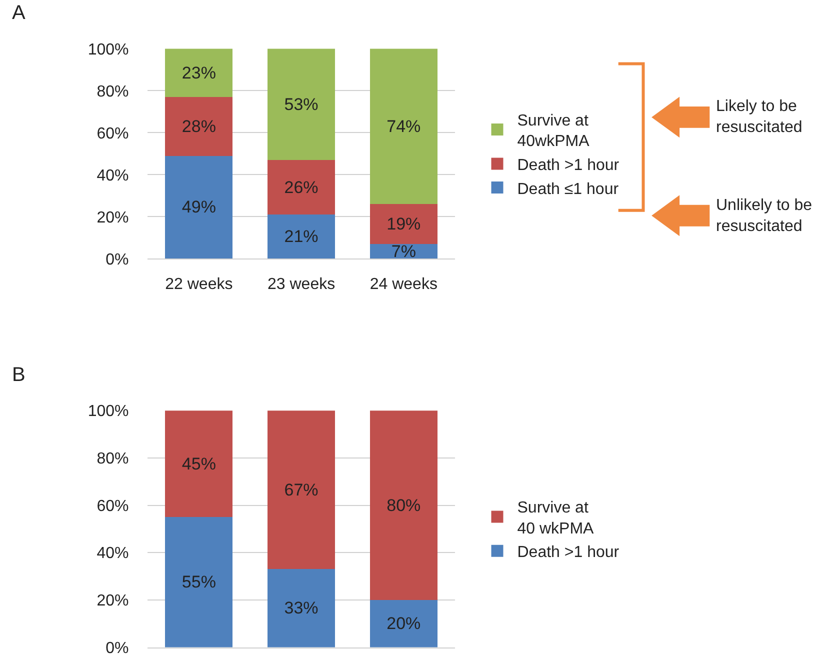 This screenshot has height=669, width=830. I want to click on data-label: 23%, so click(199, 72).